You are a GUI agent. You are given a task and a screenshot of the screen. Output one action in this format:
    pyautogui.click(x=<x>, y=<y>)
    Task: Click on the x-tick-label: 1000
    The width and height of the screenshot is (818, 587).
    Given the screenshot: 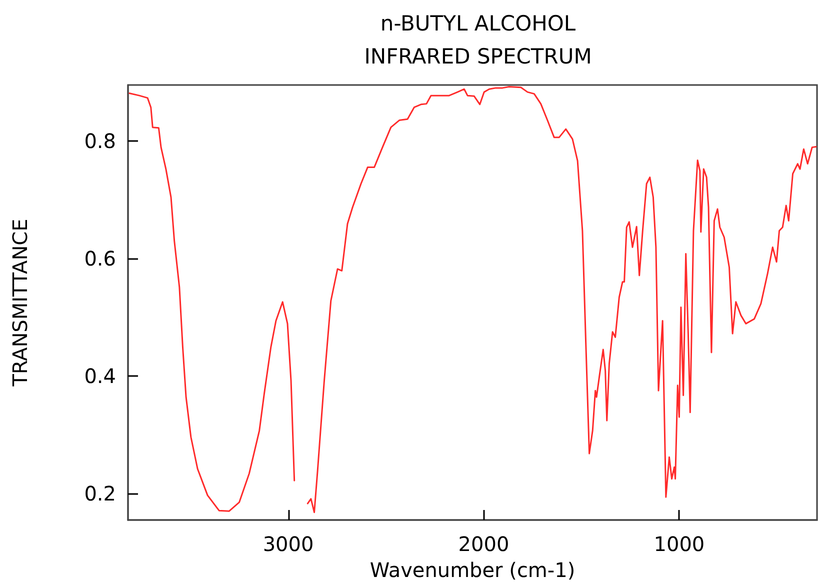 What is the action you would take?
    pyautogui.click(x=679, y=544)
    